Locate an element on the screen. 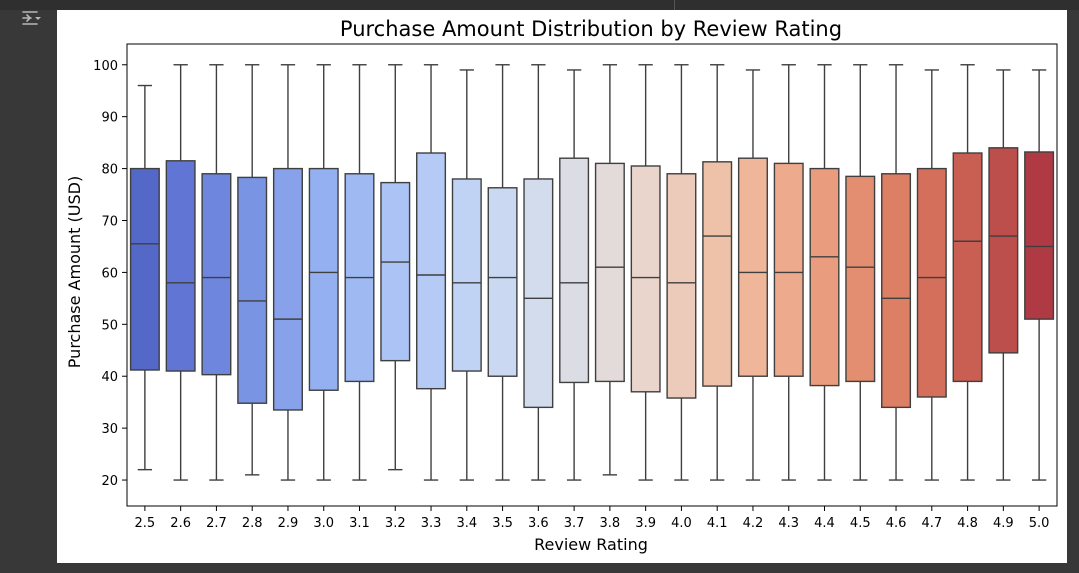  box-3.9 is located at coordinates (645, 272).